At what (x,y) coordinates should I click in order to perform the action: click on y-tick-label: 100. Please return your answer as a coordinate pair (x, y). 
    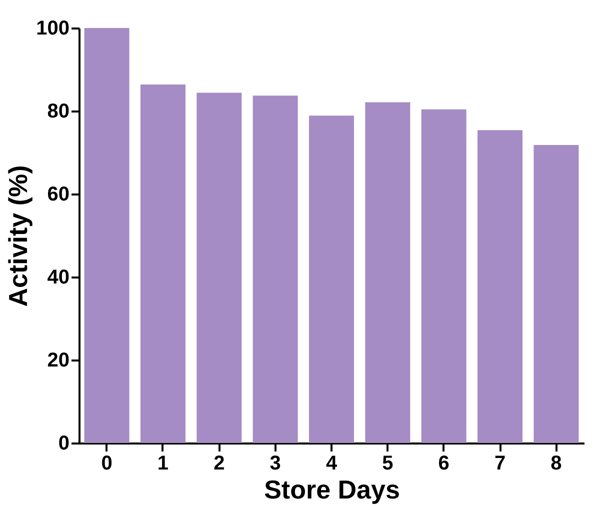
    Looking at the image, I should click on (53, 29).